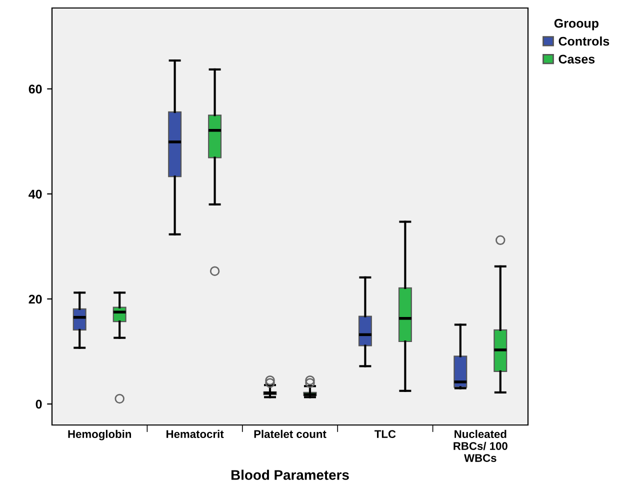 The width and height of the screenshot is (634, 489). What do you see at coordinates (385, 434) in the screenshot?
I see `x-tick-label: TLC` at bounding box center [385, 434].